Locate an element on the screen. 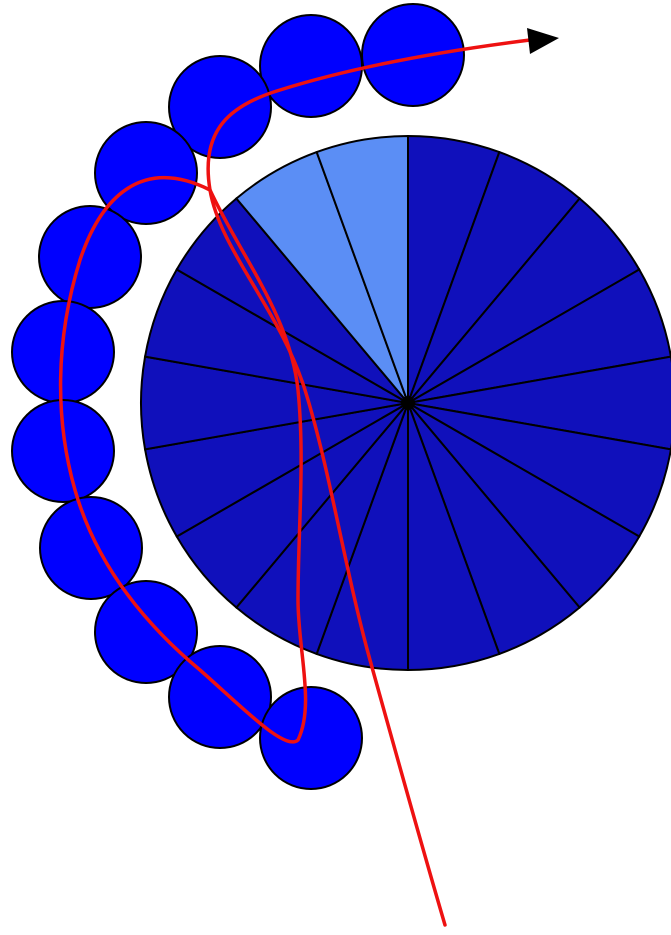 The height and width of the screenshot is (935, 671). wheel-hub is located at coordinates (408, 403).